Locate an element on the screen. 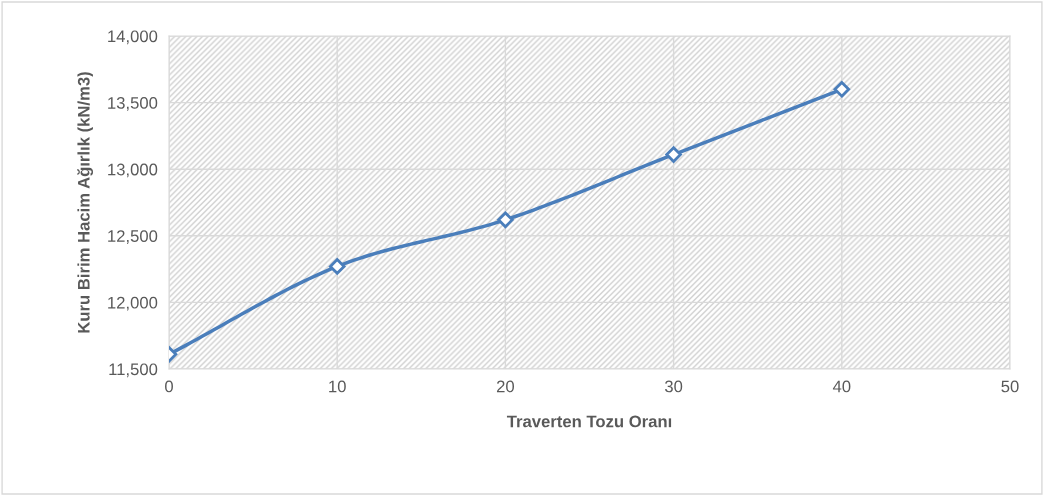 This screenshot has height=496, width=1044. x-tick-label: 30 is located at coordinates (673, 386).